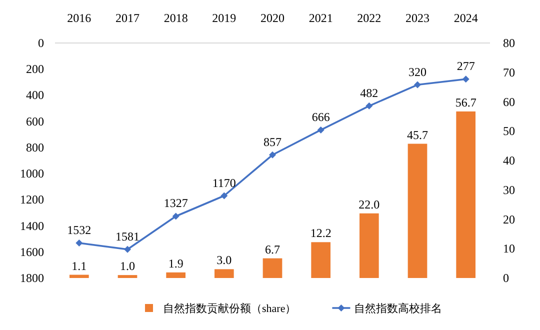 This screenshot has height=330, width=540. Describe the element at coordinates (32, 173) in the screenshot. I see `y-tick-label: 1000` at that location.